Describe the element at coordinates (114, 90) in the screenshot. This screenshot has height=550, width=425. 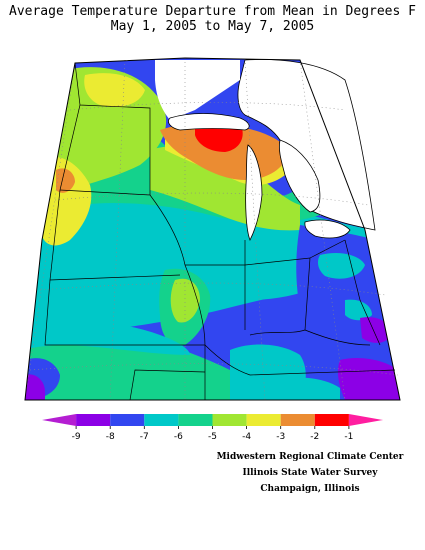
I see `fill-yellow-mn` at that location.